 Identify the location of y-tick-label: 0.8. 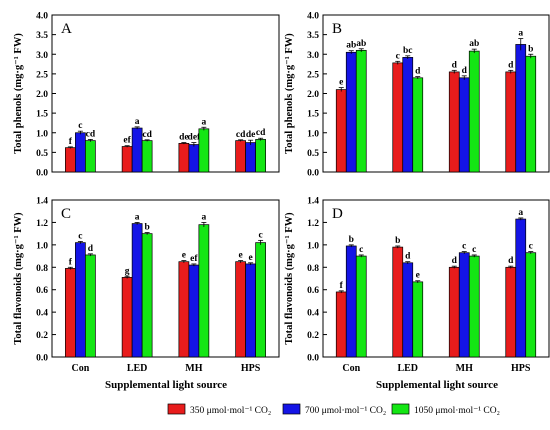
(42, 269).